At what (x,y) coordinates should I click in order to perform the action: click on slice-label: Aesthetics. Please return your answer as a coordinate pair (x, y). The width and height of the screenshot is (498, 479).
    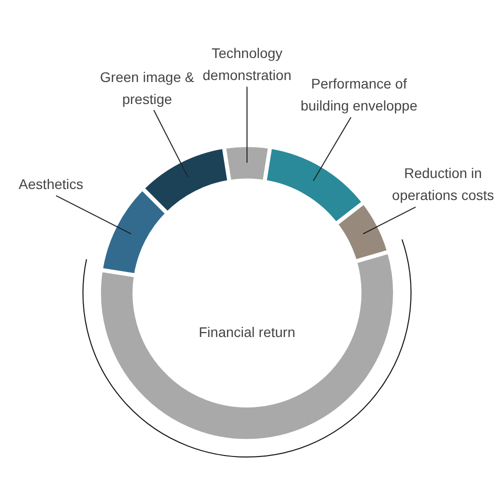
    Looking at the image, I should click on (51, 184).